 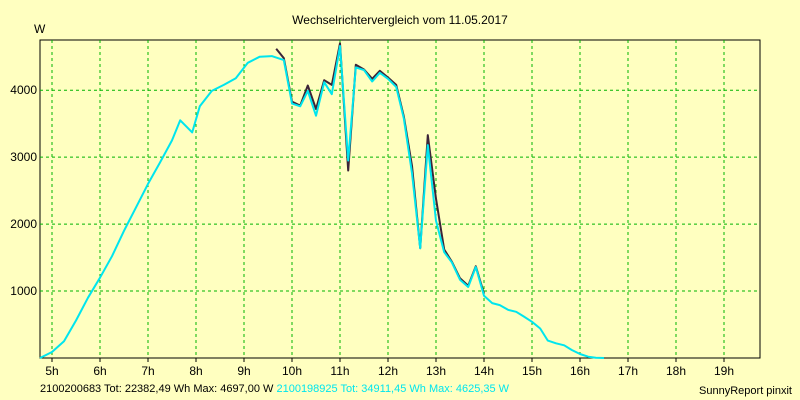 What do you see at coordinates (195, 371) in the screenshot?
I see `x-tick-label: 8h` at bounding box center [195, 371].